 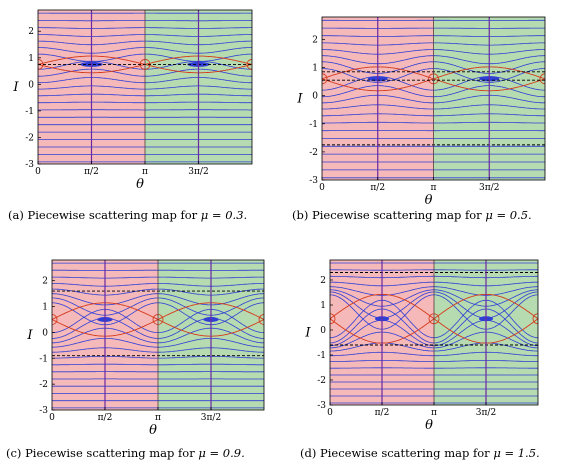 I want to click on caption-d-text: (d) Piecewise scattering map for, so click(x=397, y=453).